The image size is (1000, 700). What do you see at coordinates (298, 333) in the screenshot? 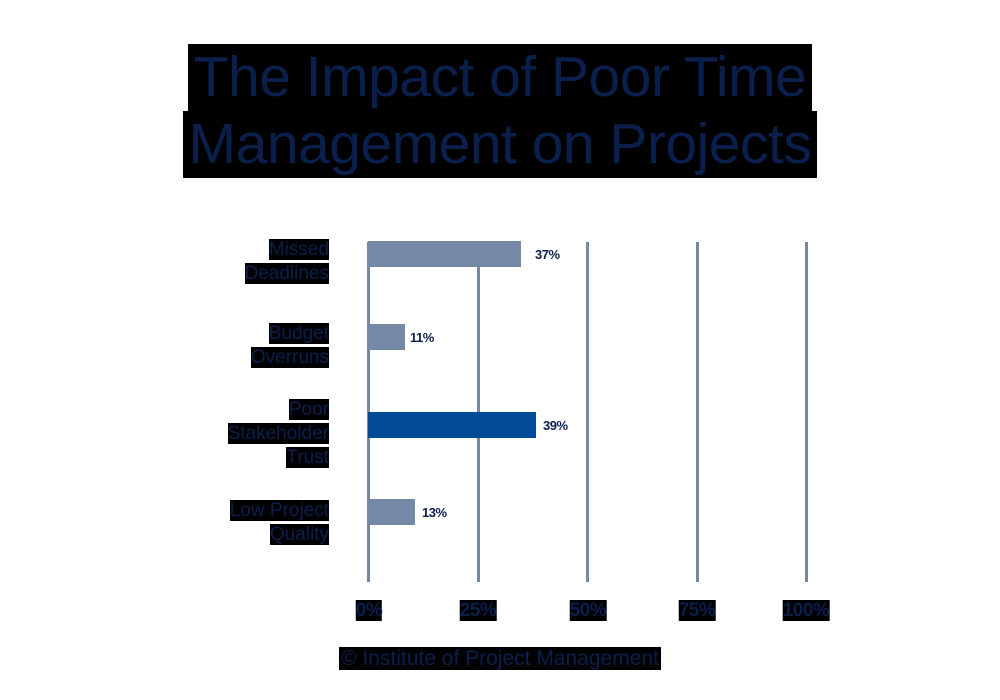
I see `label-line: Budget` at bounding box center [298, 333].